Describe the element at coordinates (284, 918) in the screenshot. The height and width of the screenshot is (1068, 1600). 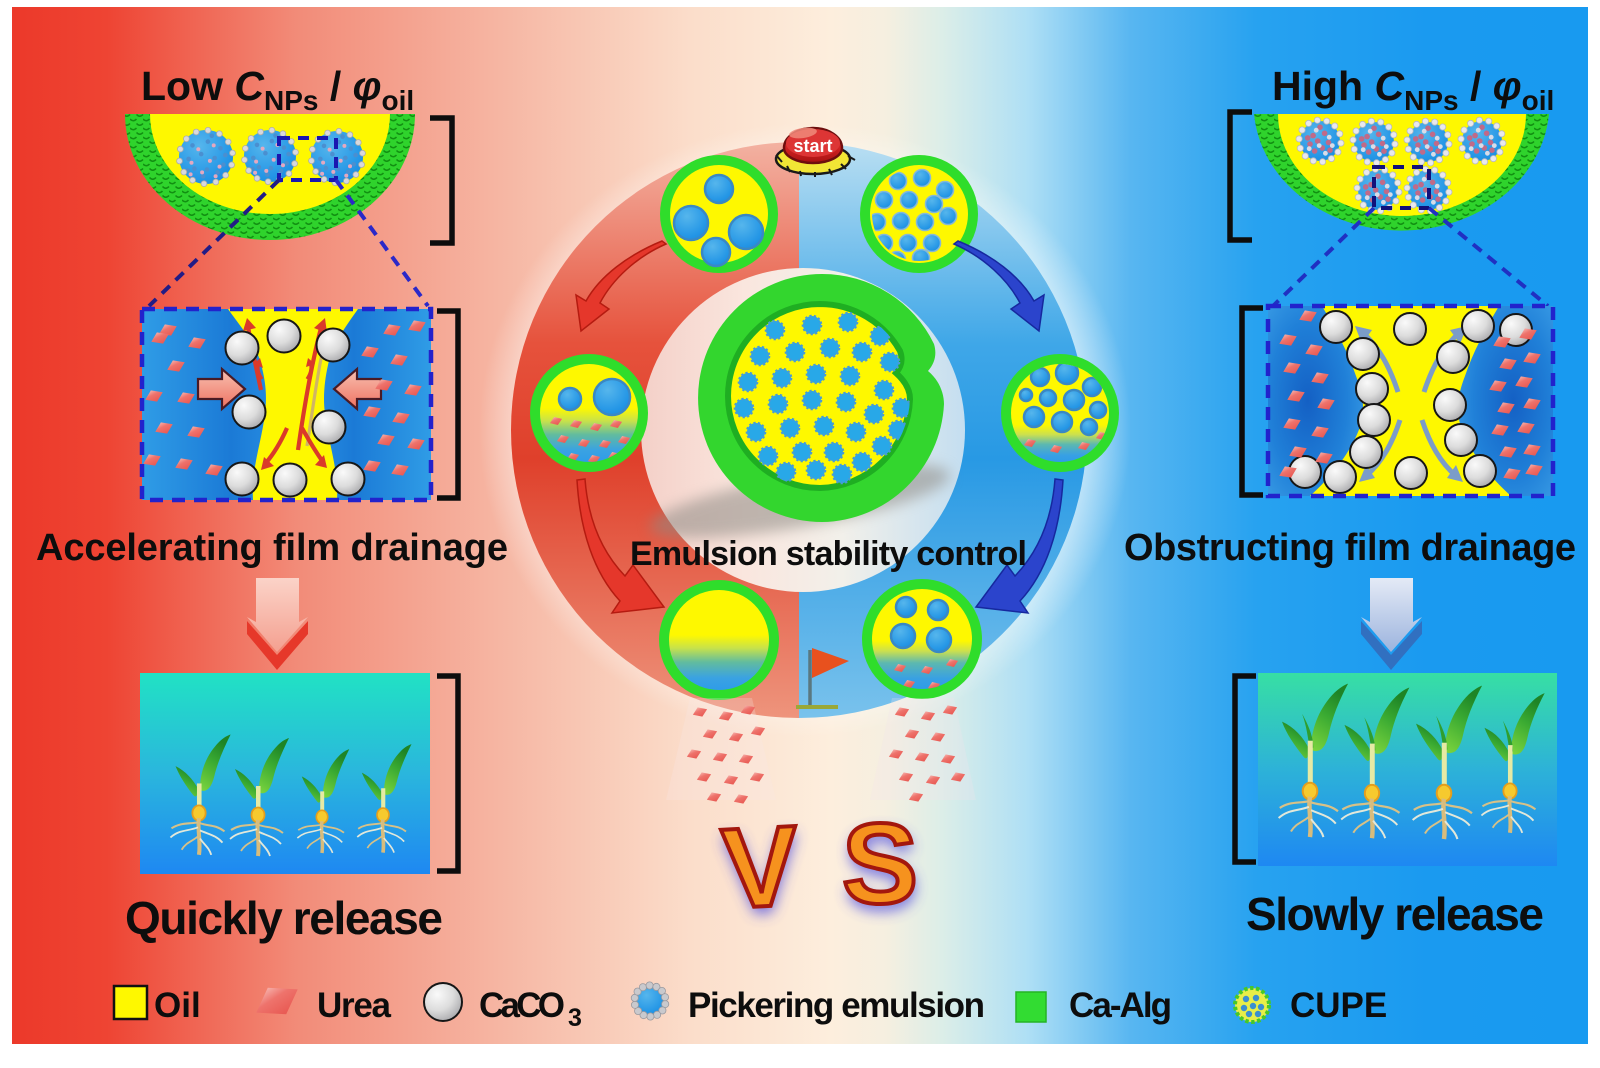
I see `svg-text: Quickly release` at that location.